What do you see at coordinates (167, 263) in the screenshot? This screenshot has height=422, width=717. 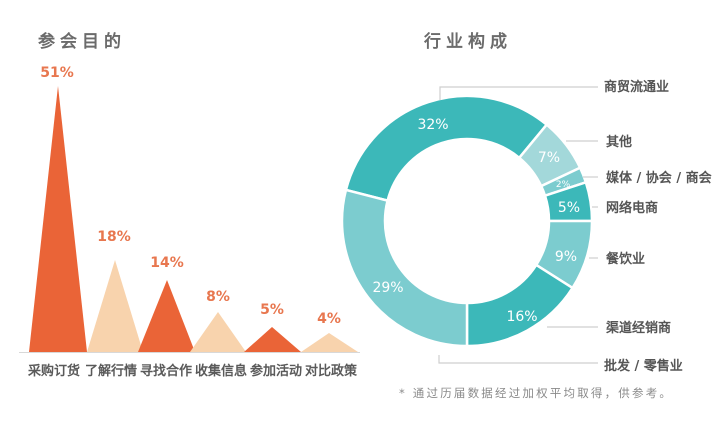 I see `bar-value-label: 14%` at bounding box center [167, 263].